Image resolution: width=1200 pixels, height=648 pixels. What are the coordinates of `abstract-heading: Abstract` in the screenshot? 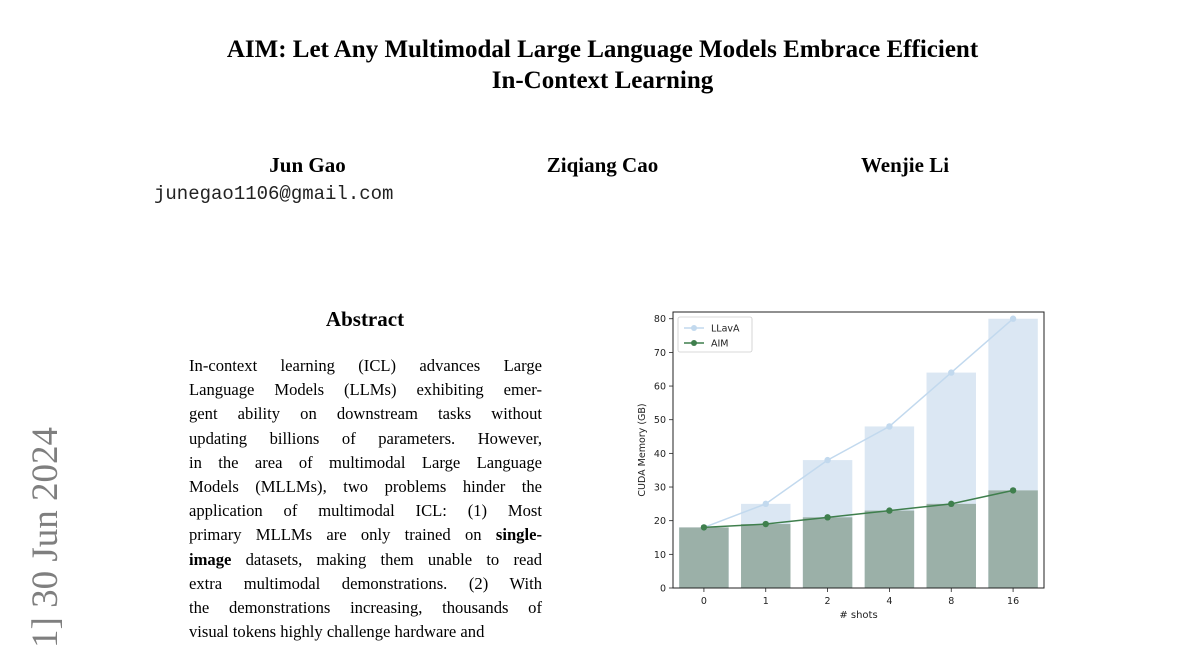 It's located at (365, 319).